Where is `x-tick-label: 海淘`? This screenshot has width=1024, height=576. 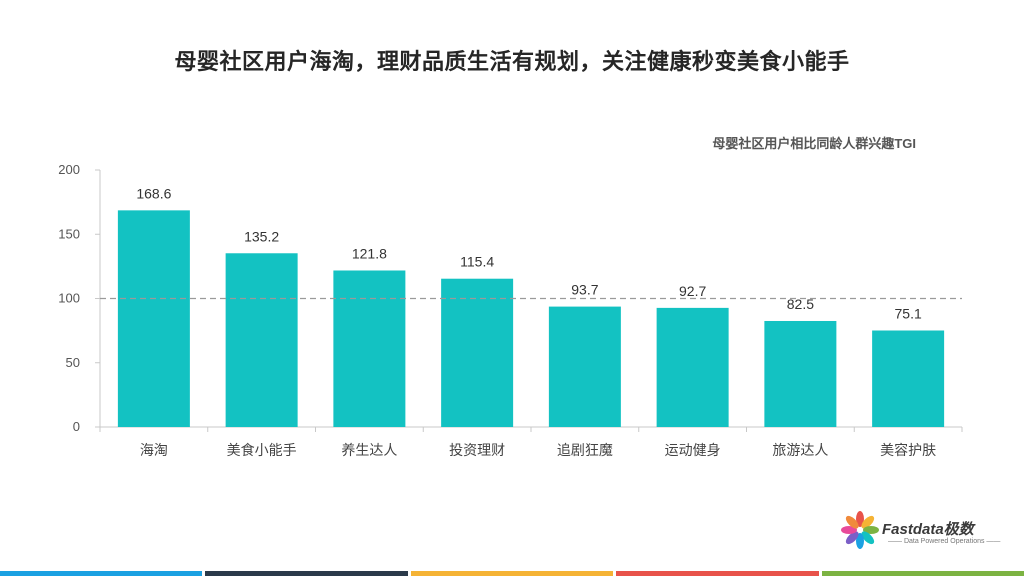 x-tick-label: 海淘 is located at coordinates (154, 450).